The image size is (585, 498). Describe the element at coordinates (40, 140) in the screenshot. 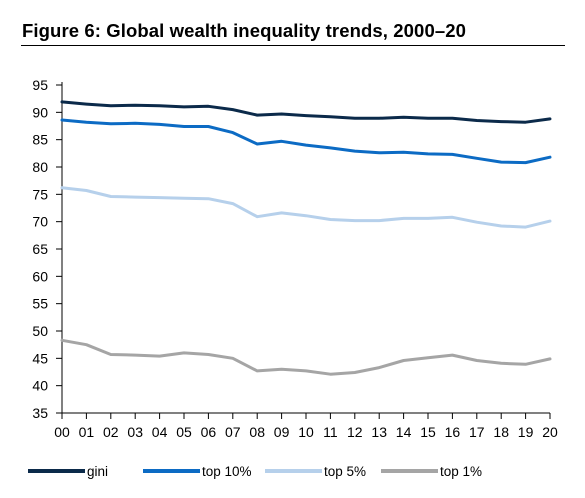

I see `y-tick-label: 85` at that location.